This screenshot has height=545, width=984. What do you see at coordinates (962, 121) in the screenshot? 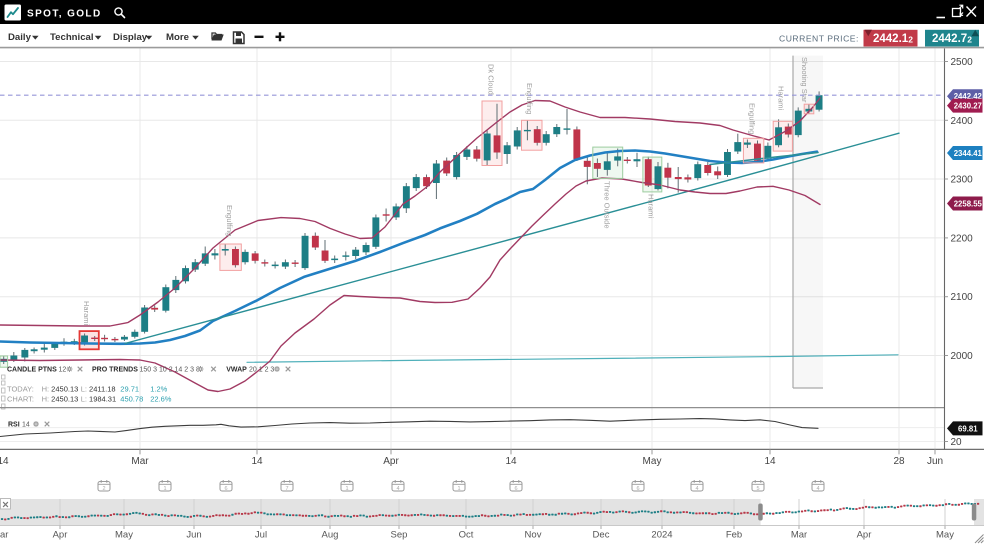
I see `svg-text: 2400` at bounding box center [962, 121].